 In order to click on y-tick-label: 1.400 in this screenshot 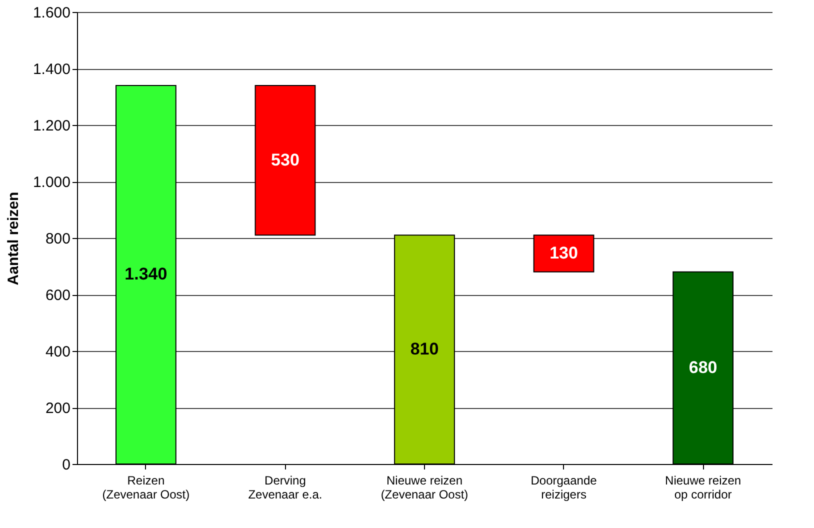, I will do `click(51, 69)`.